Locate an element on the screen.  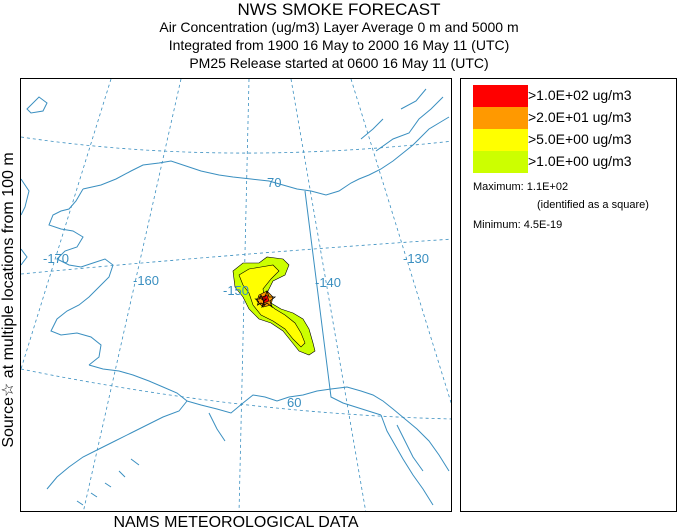
gulf-coast is located at coordinates (318, 429).